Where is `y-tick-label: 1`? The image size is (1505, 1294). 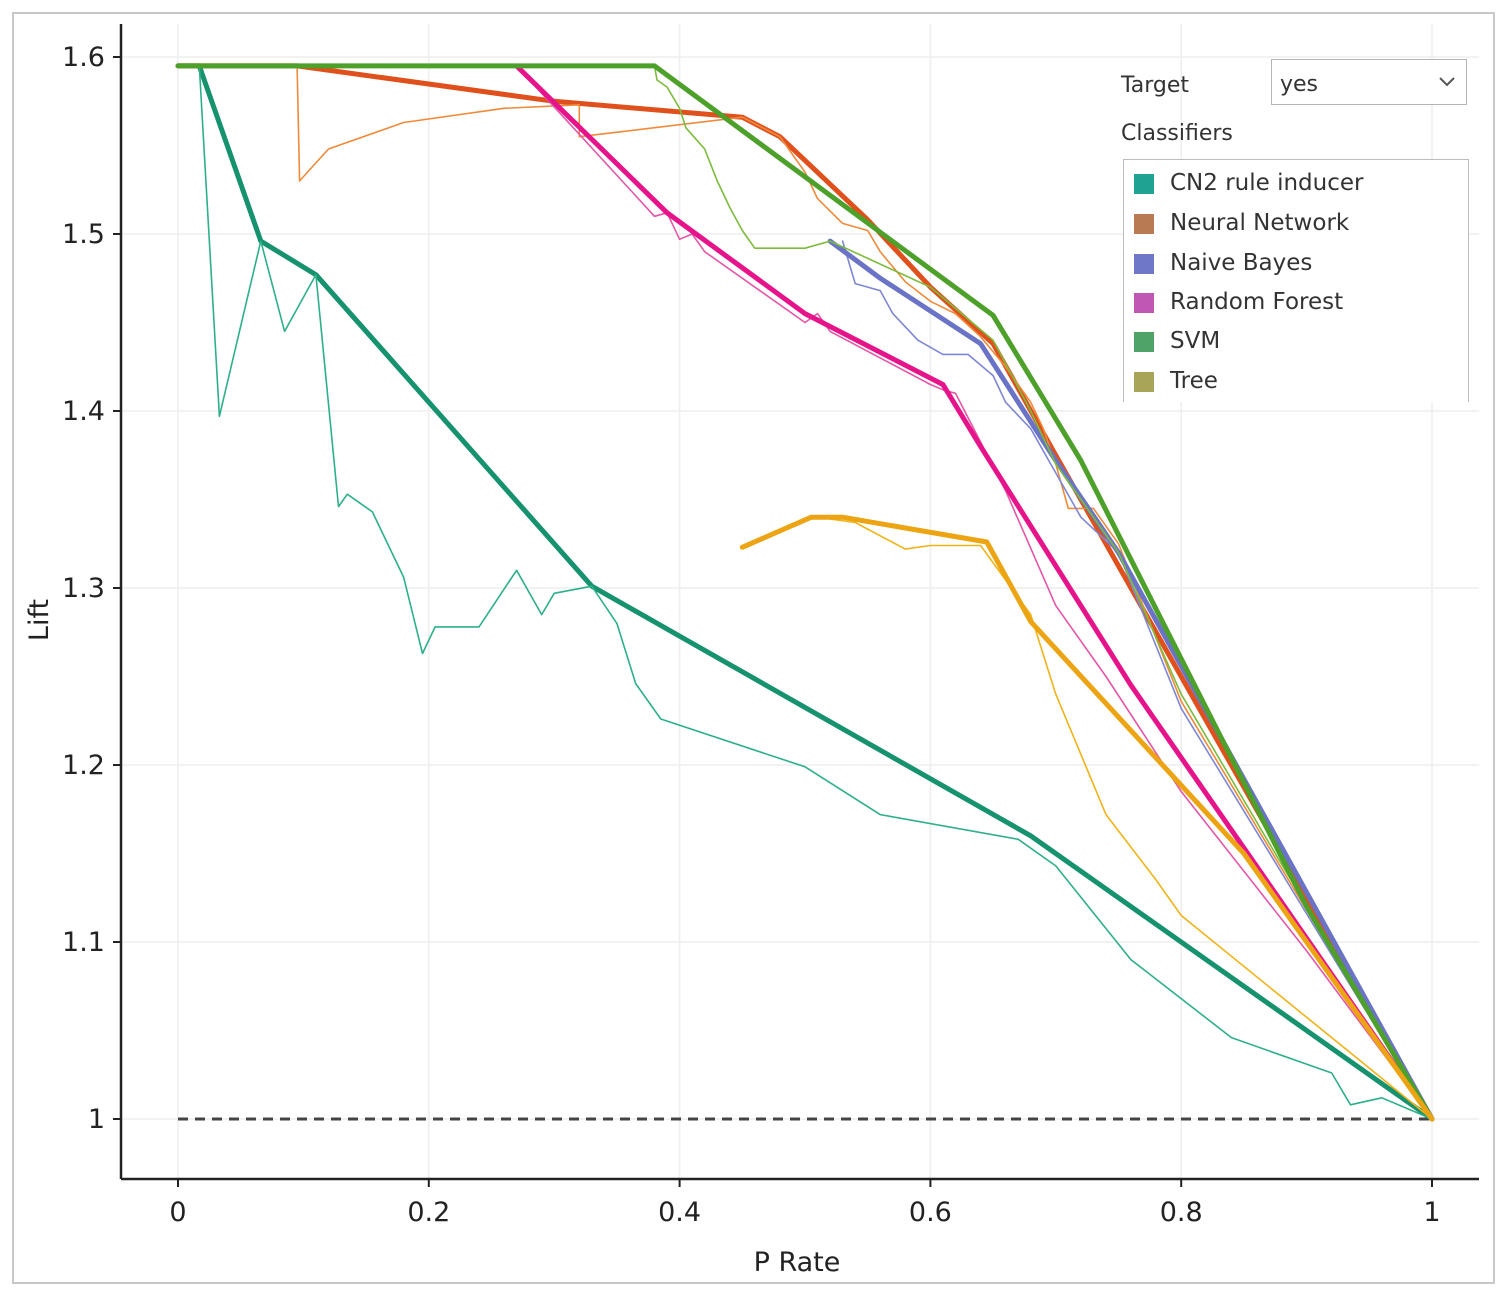
y-tick-label: 1 is located at coordinates (96, 1119).